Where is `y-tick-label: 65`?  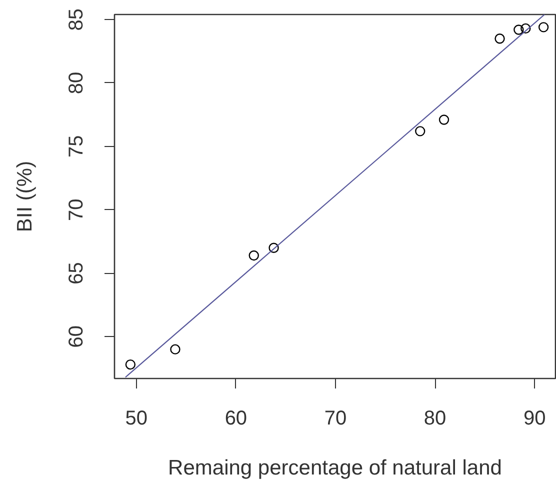 y-tick-label: 65 is located at coordinates (77, 273).